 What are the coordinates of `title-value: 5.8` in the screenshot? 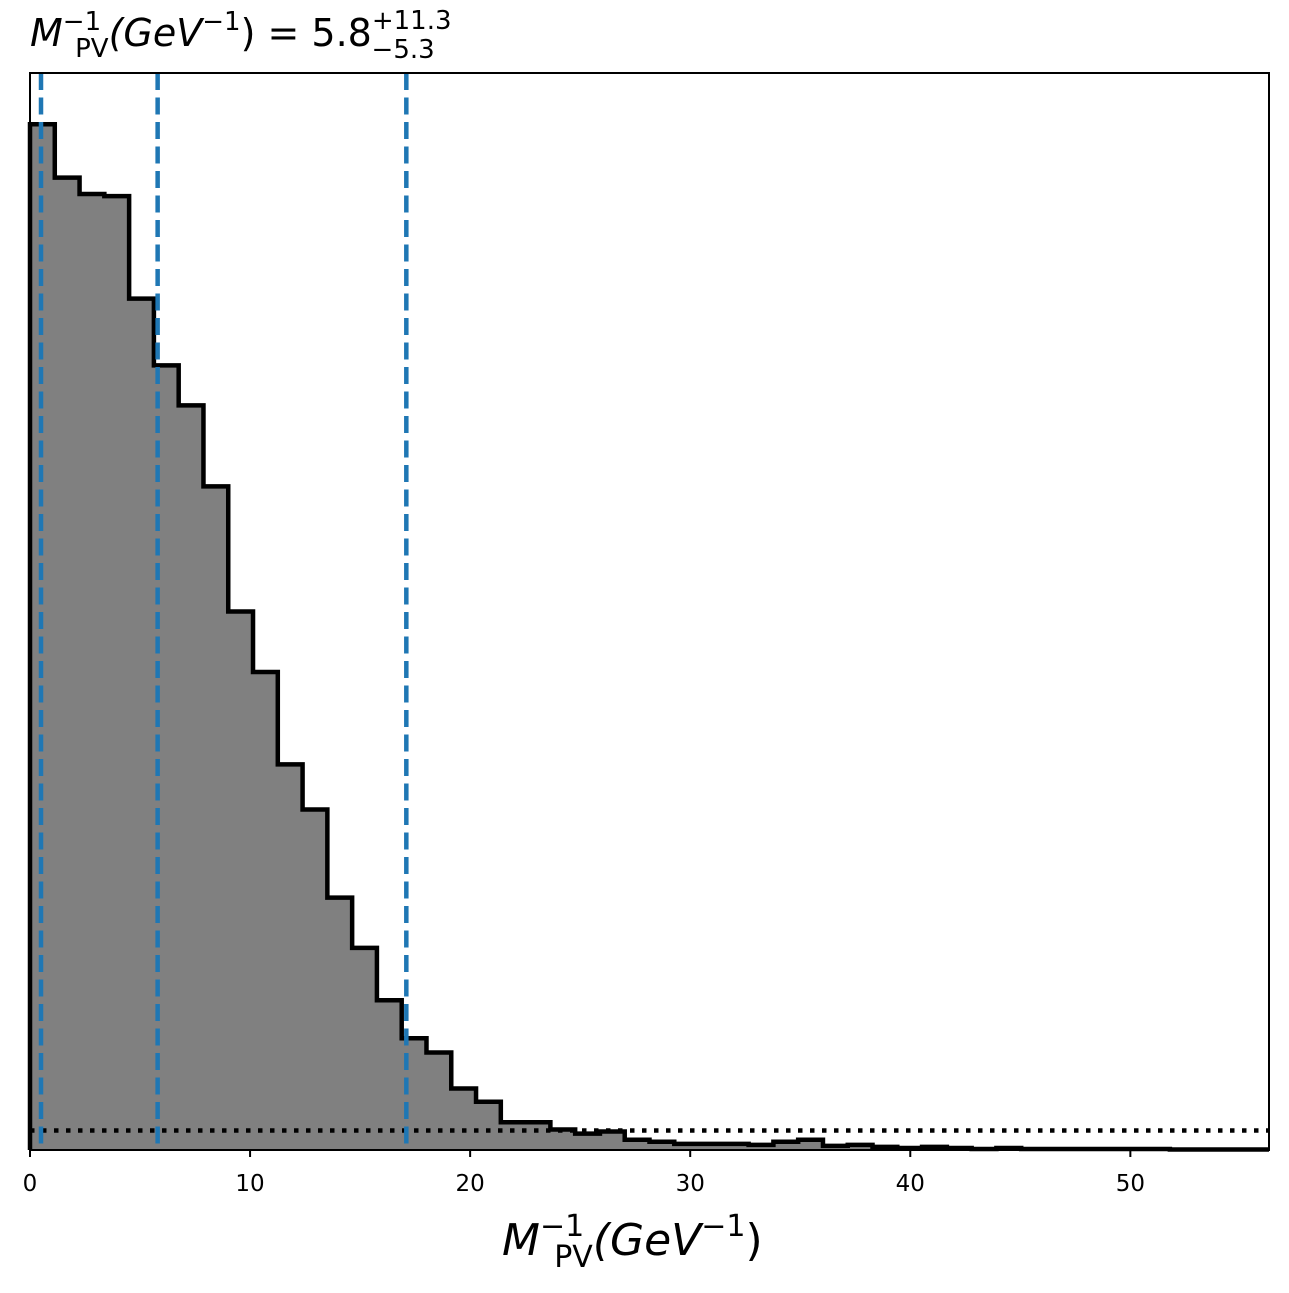 It's located at (341, 33).